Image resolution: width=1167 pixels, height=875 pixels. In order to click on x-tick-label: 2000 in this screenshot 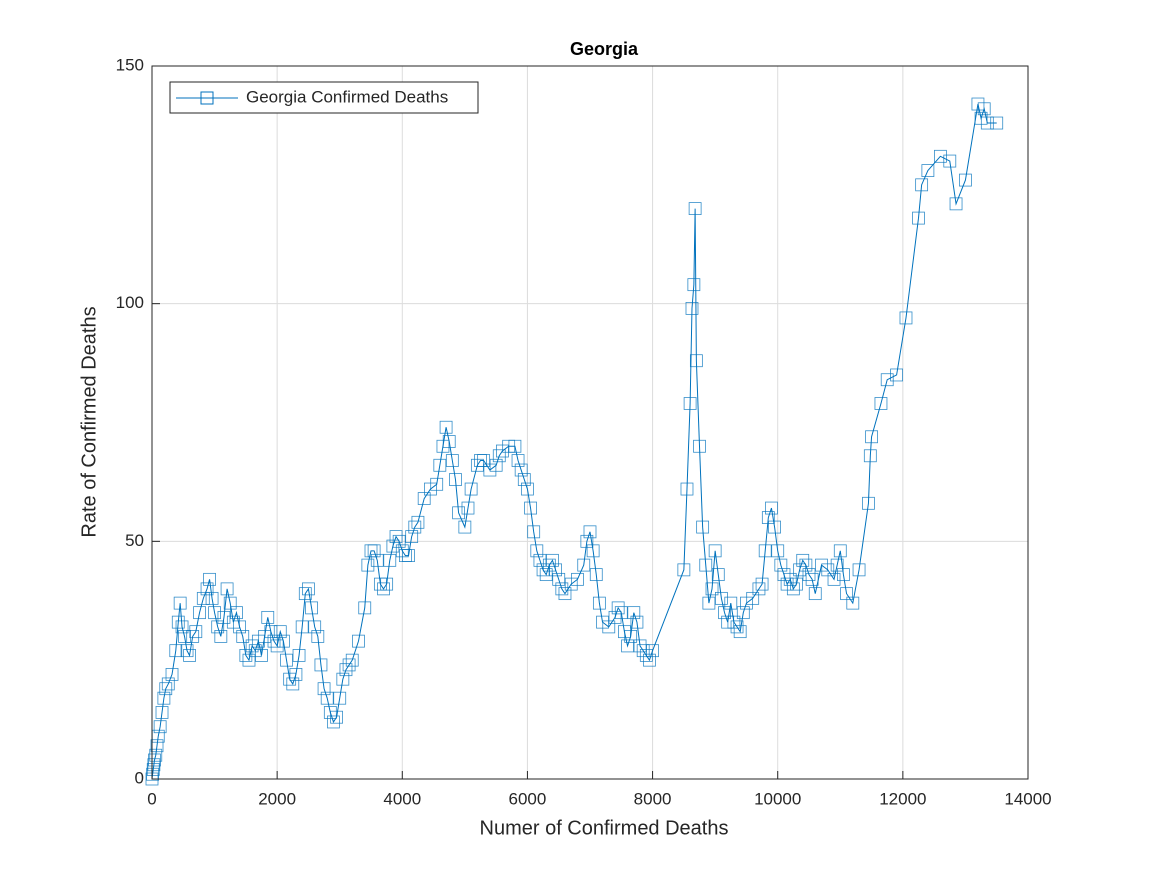, I will do `click(277, 798)`.